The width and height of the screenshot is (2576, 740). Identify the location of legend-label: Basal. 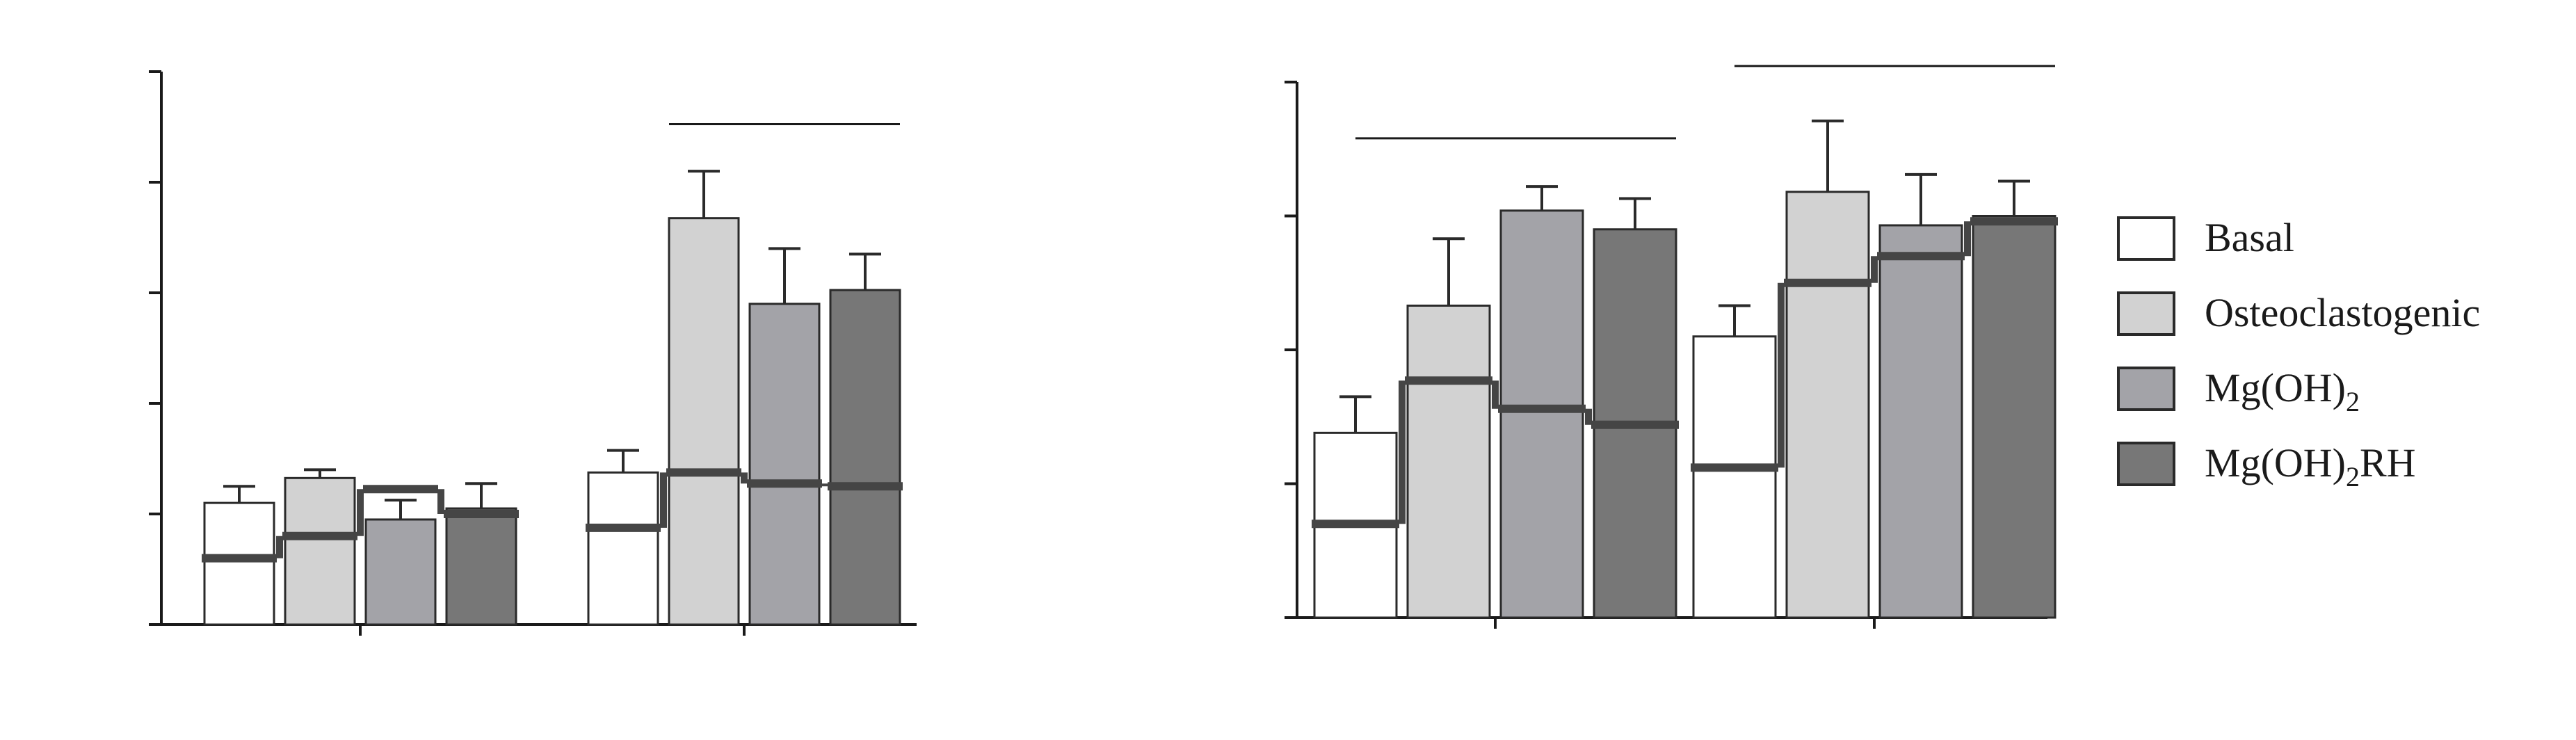
(2249, 237).